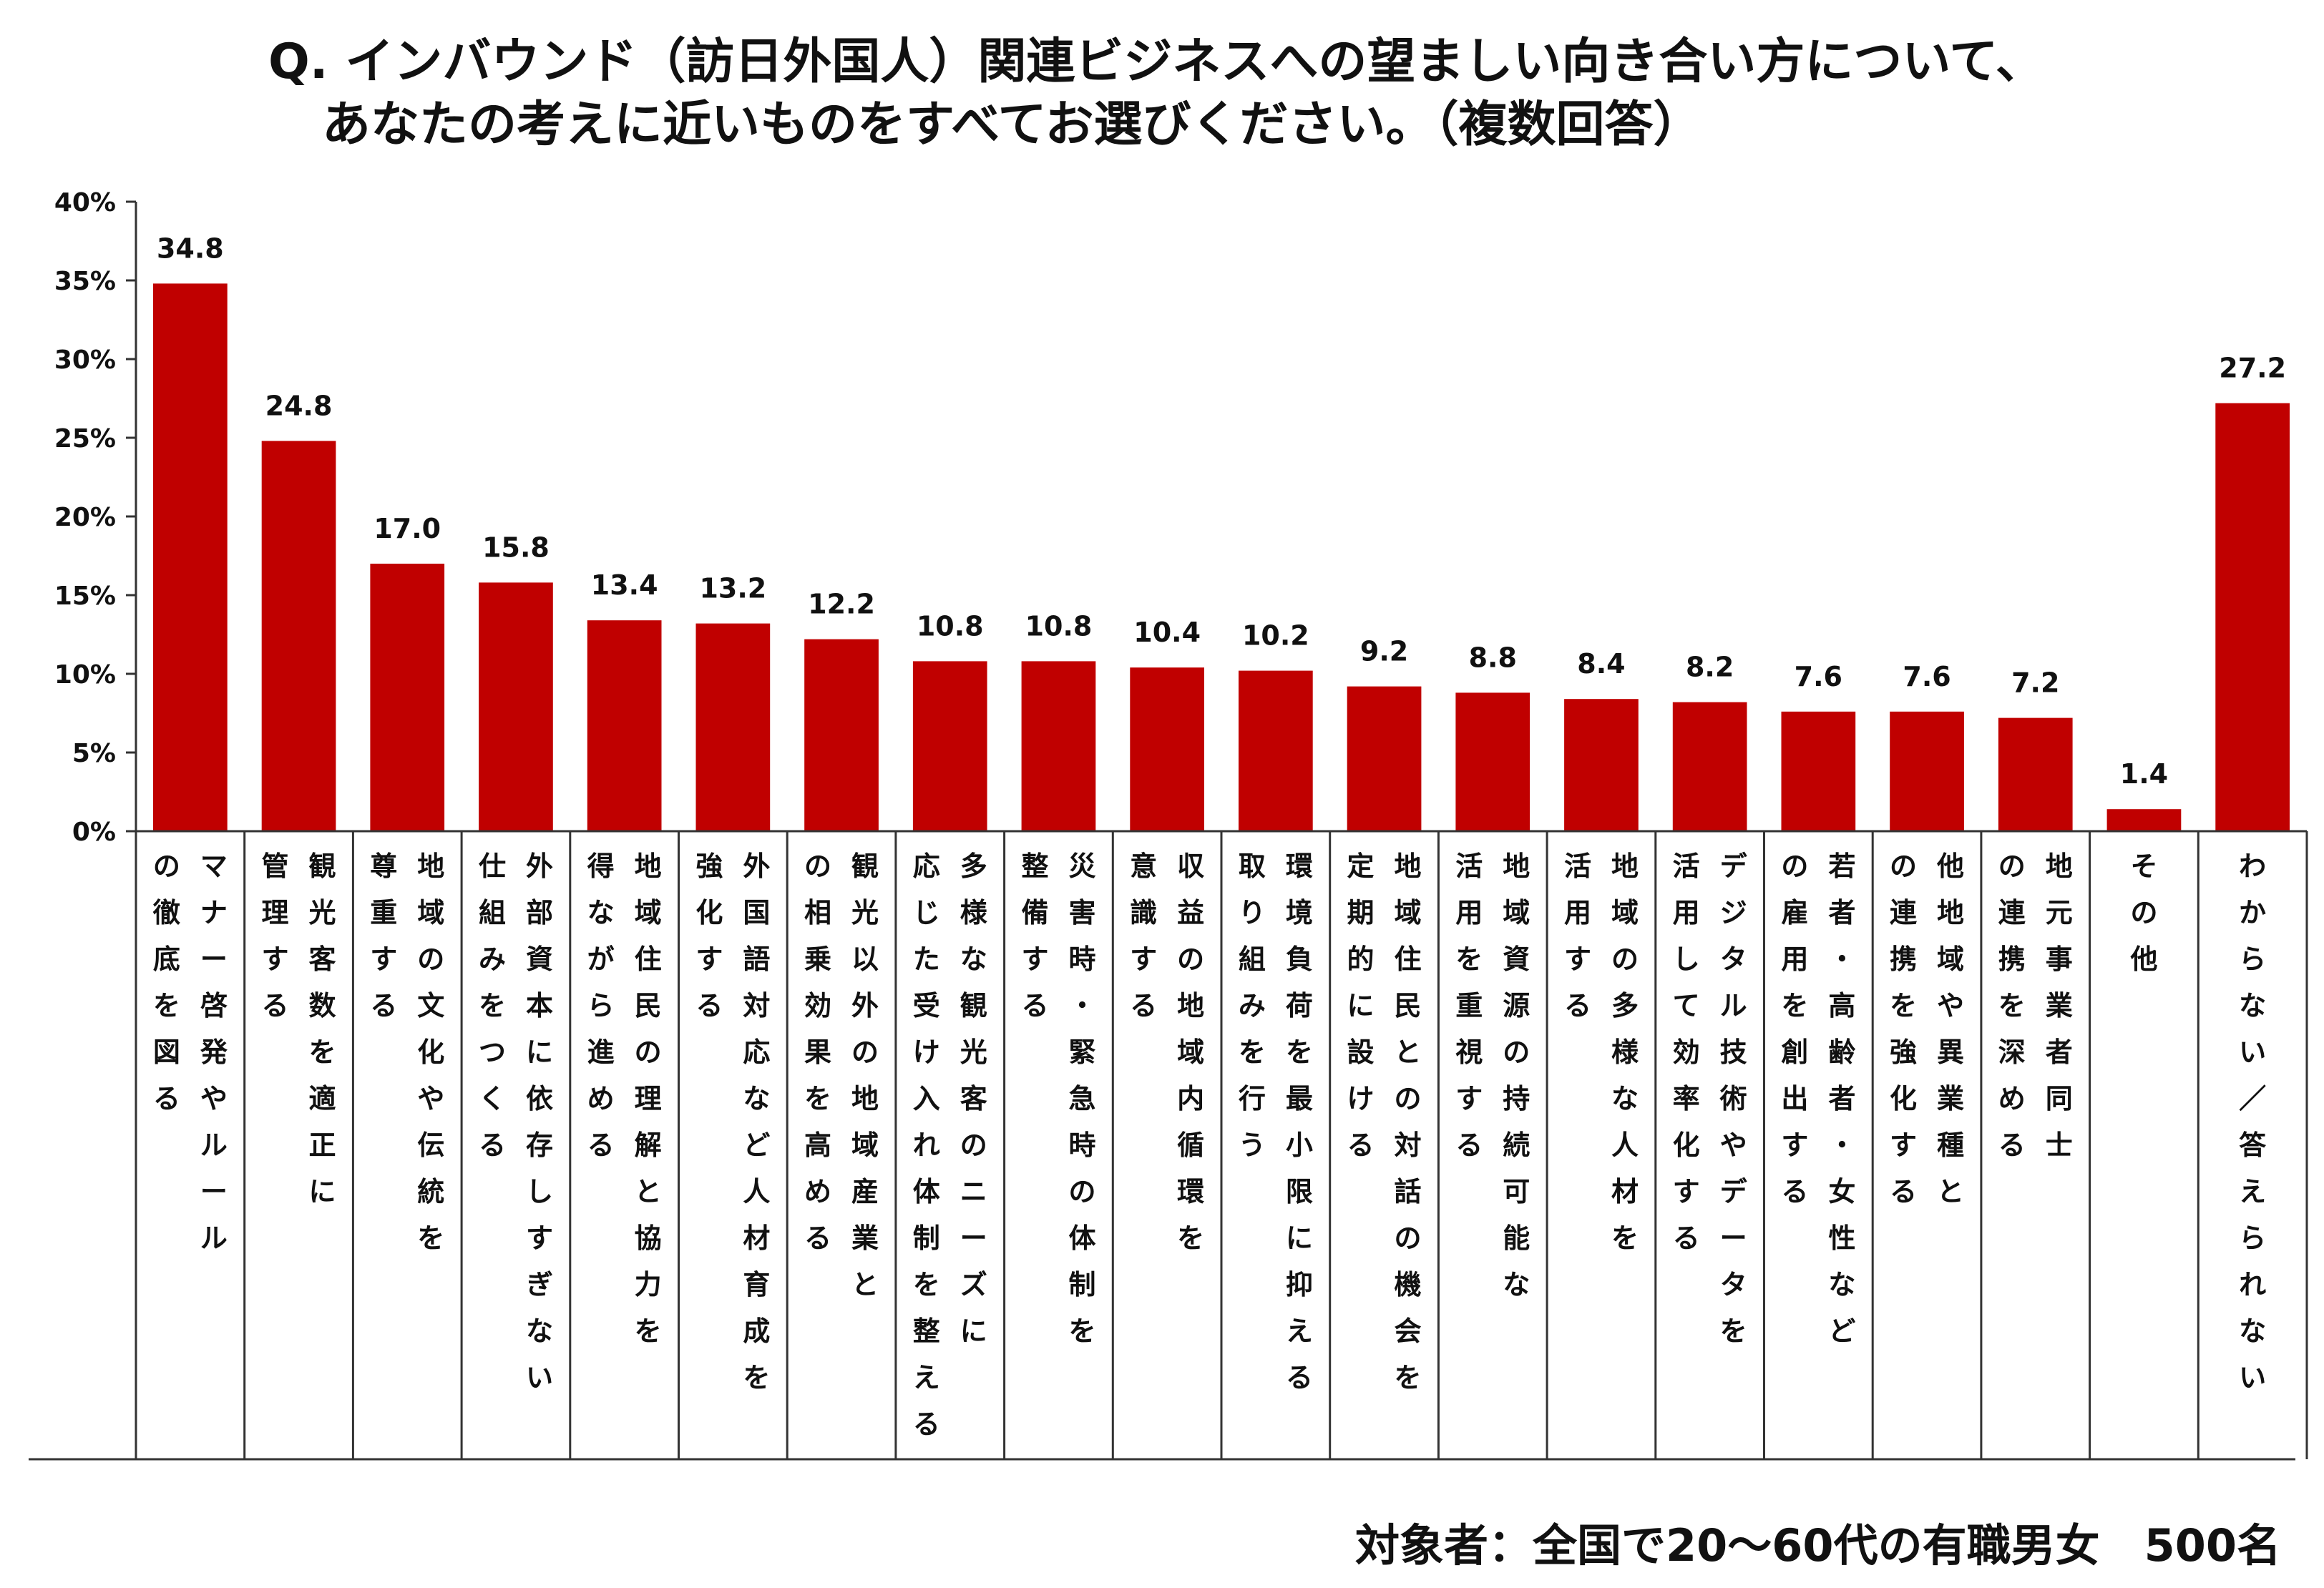  What do you see at coordinates (85, 439) in the screenshot?
I see `y-tick-label: 25%` at bounding box center [85, 439].